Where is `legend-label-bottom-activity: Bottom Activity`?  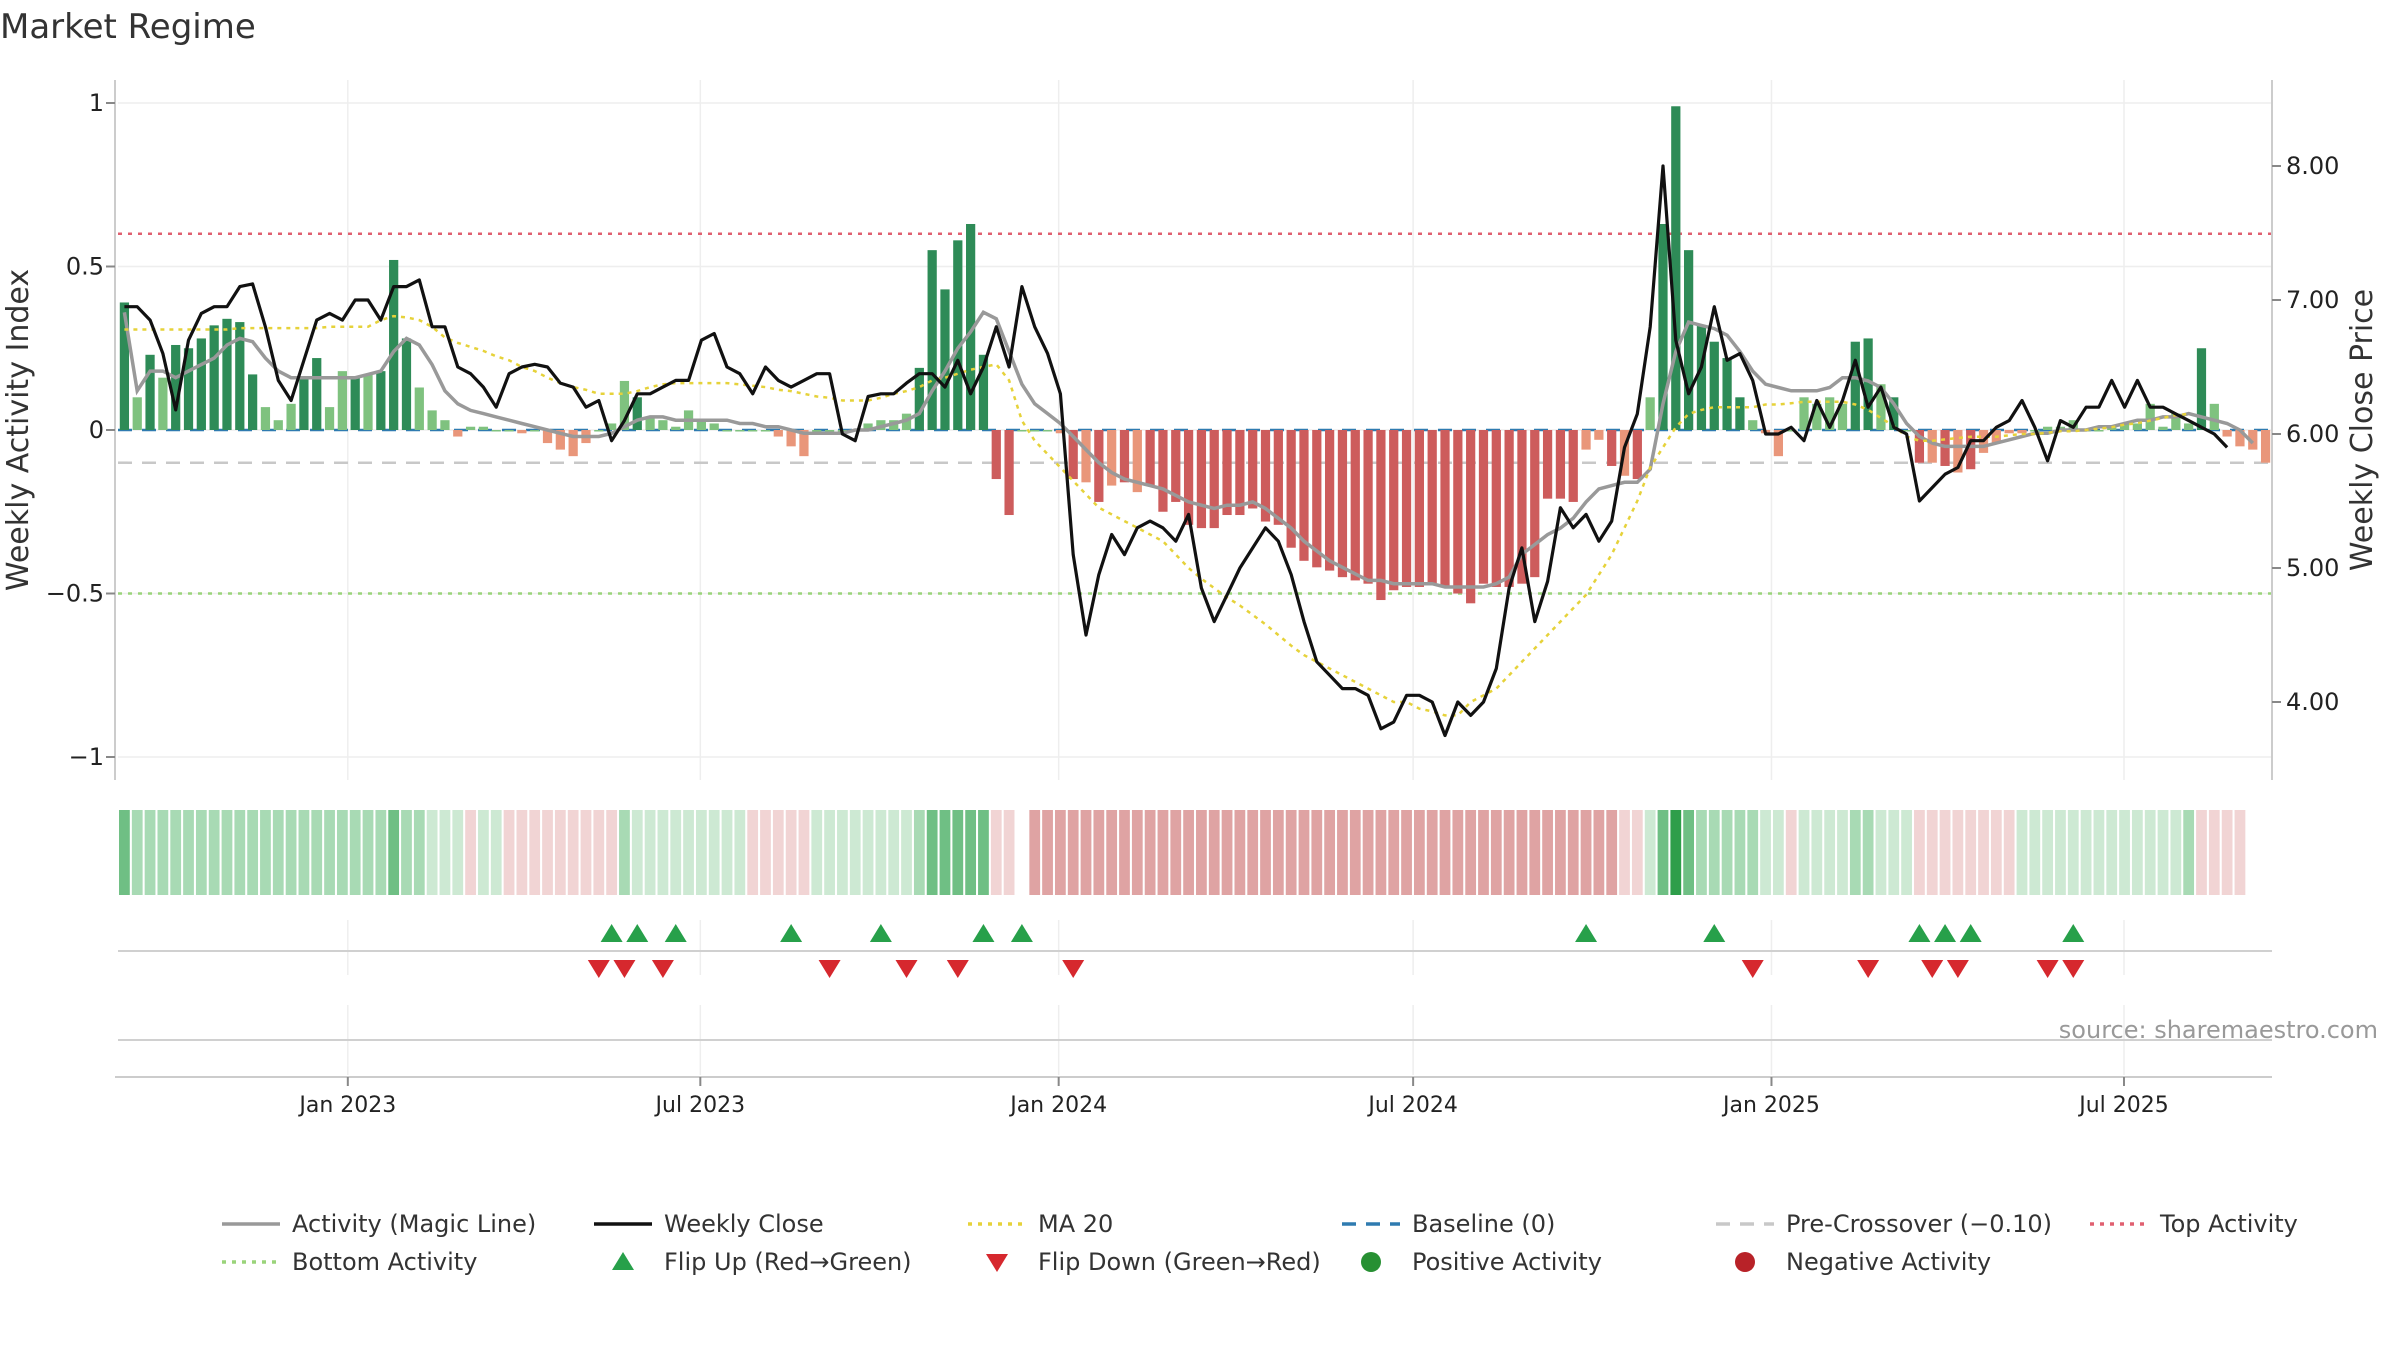
legend-label-bottom-activity: Bottom Activity is located at coordinates (384, 1262).